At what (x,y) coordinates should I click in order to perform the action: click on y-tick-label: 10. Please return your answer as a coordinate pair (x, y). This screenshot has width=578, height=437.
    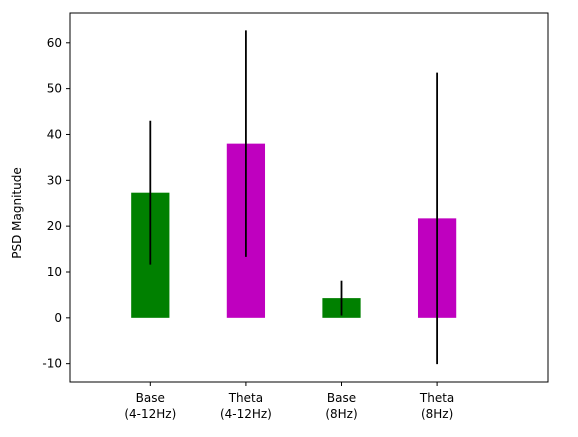
    Looking at the image, I should click on (54, 272).